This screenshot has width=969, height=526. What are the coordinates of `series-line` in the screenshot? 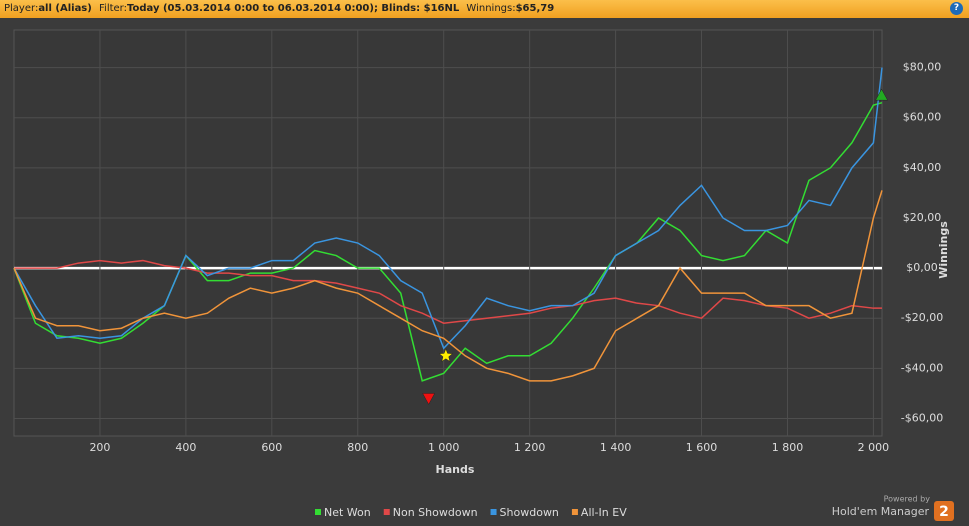 It's located at (448, 291).